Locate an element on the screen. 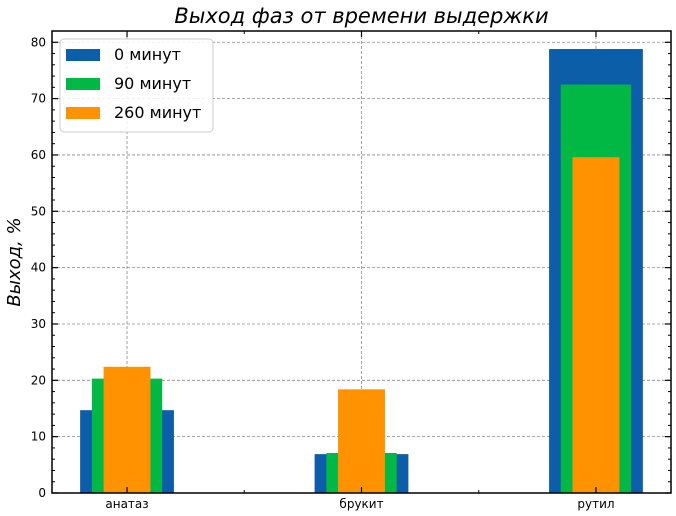 This screenshot has width=676, height=516. legend: 0 минут 90 минут 260 минут is located at coordinates (136, 85).